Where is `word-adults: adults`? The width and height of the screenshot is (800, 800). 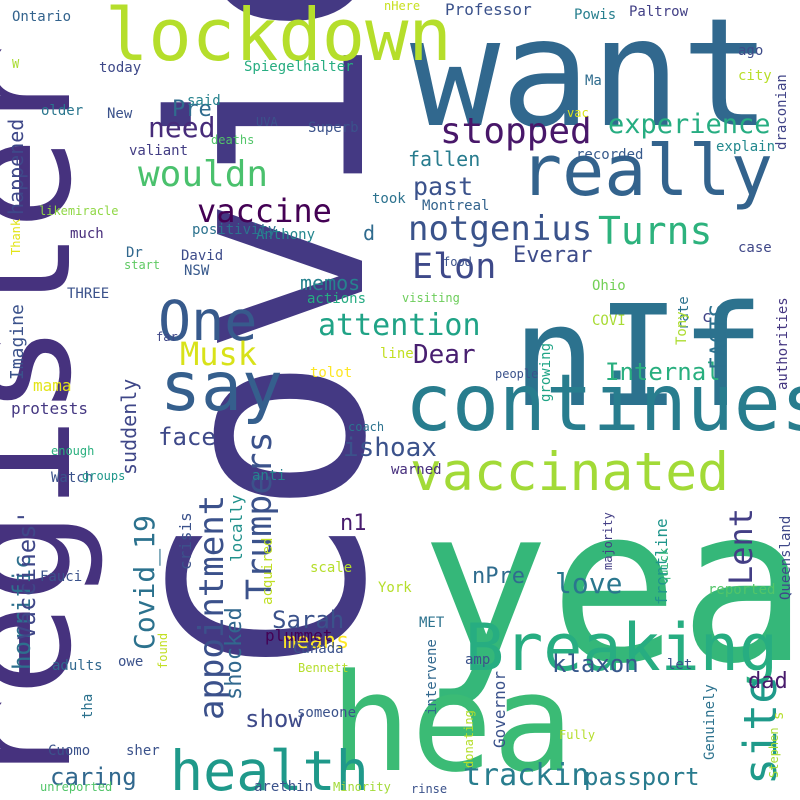
word-adults: adults is located at coordinates (77, 666).